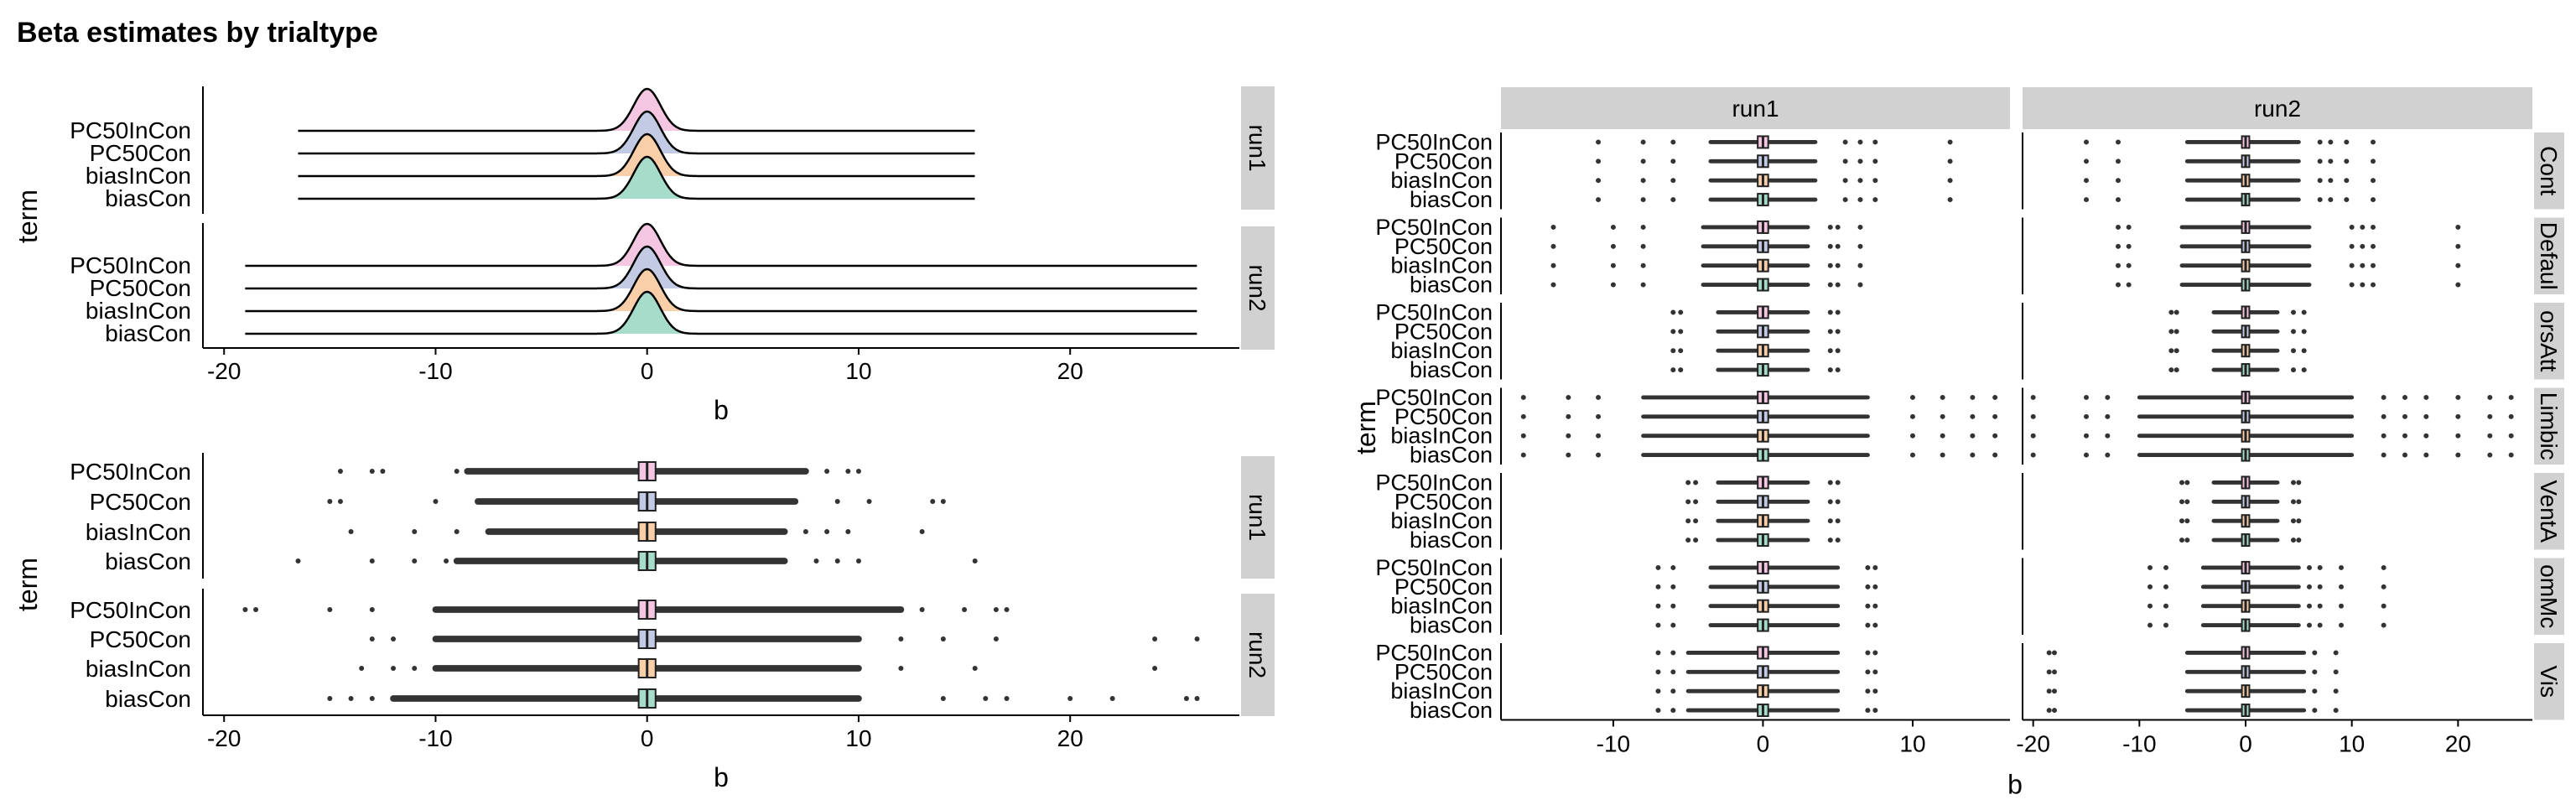  Describe the element at coordinates (1257, 517) in the screenshot. I see `strip-run1-label: run1` at that location.